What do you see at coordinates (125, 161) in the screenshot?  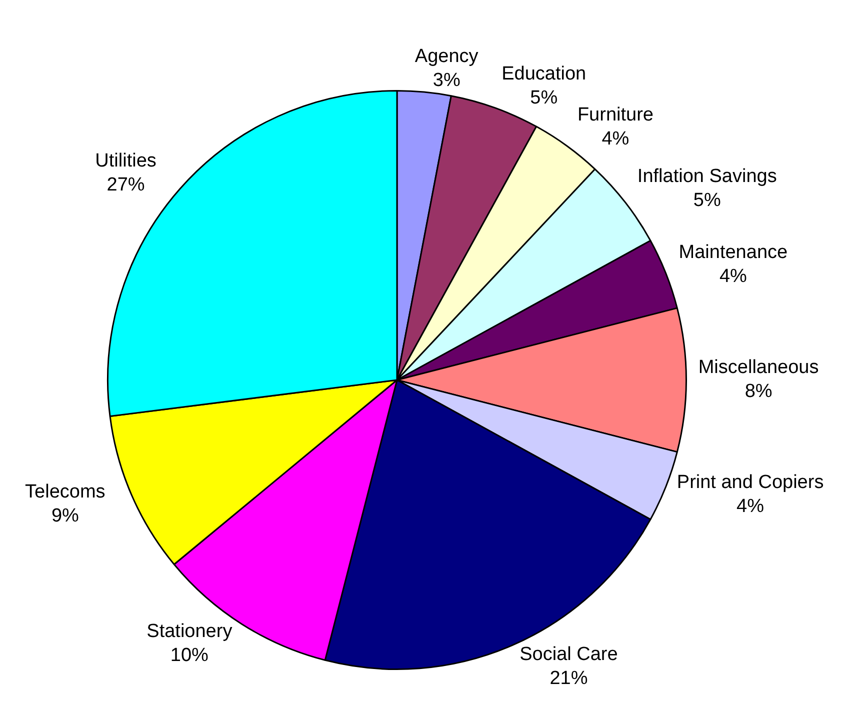 I see `slice-label: Utilities` at bounding box center [125, 161].